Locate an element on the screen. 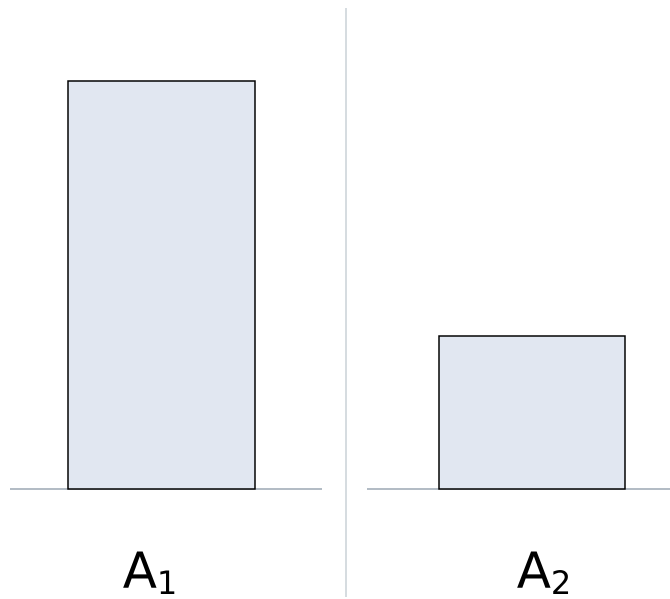 Image resolution: width=670 pixels, height=599 pixels. label-right: A2 is located at coordinates (544, 570).